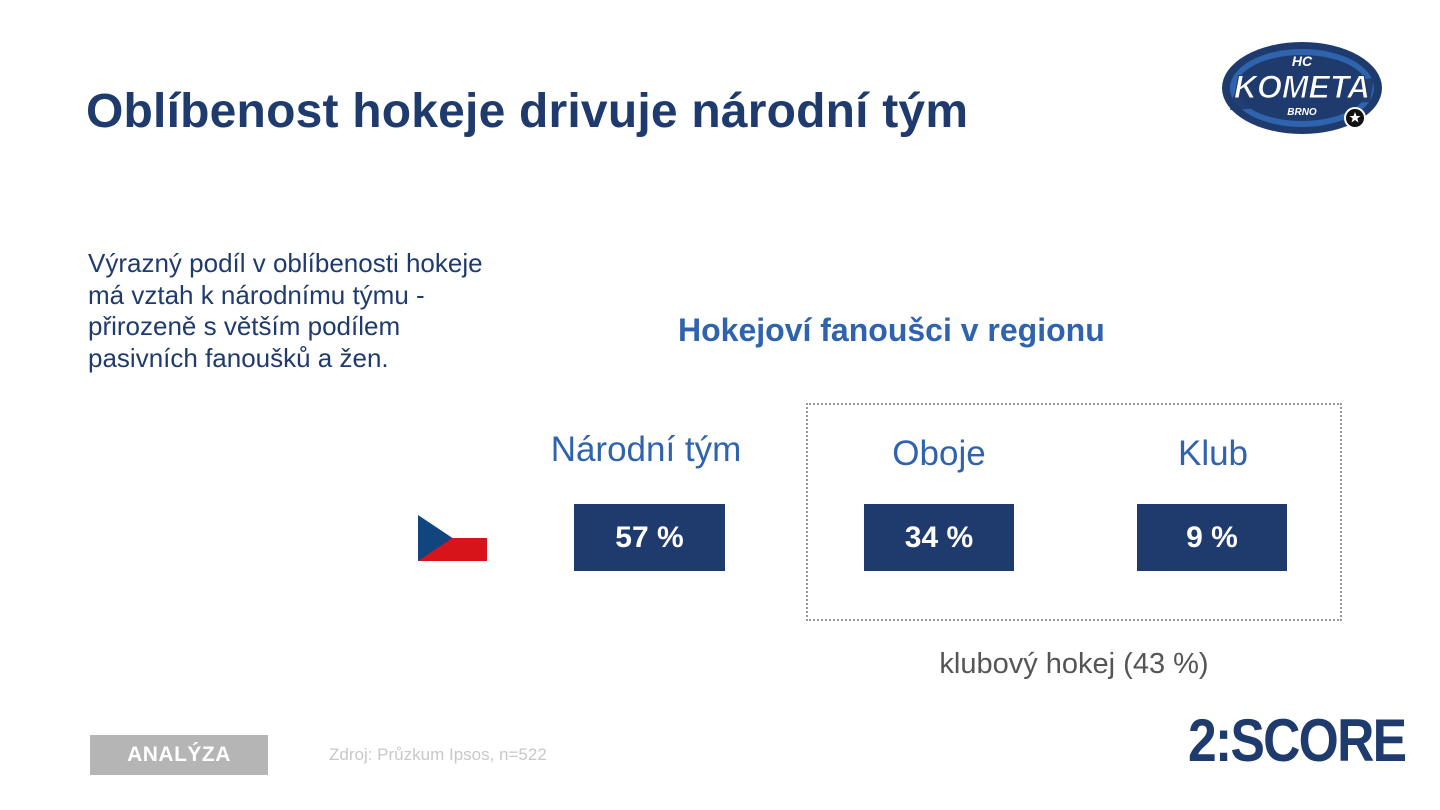  I want to click on analysis-badge: ANALÝZA, so click(179, 755).